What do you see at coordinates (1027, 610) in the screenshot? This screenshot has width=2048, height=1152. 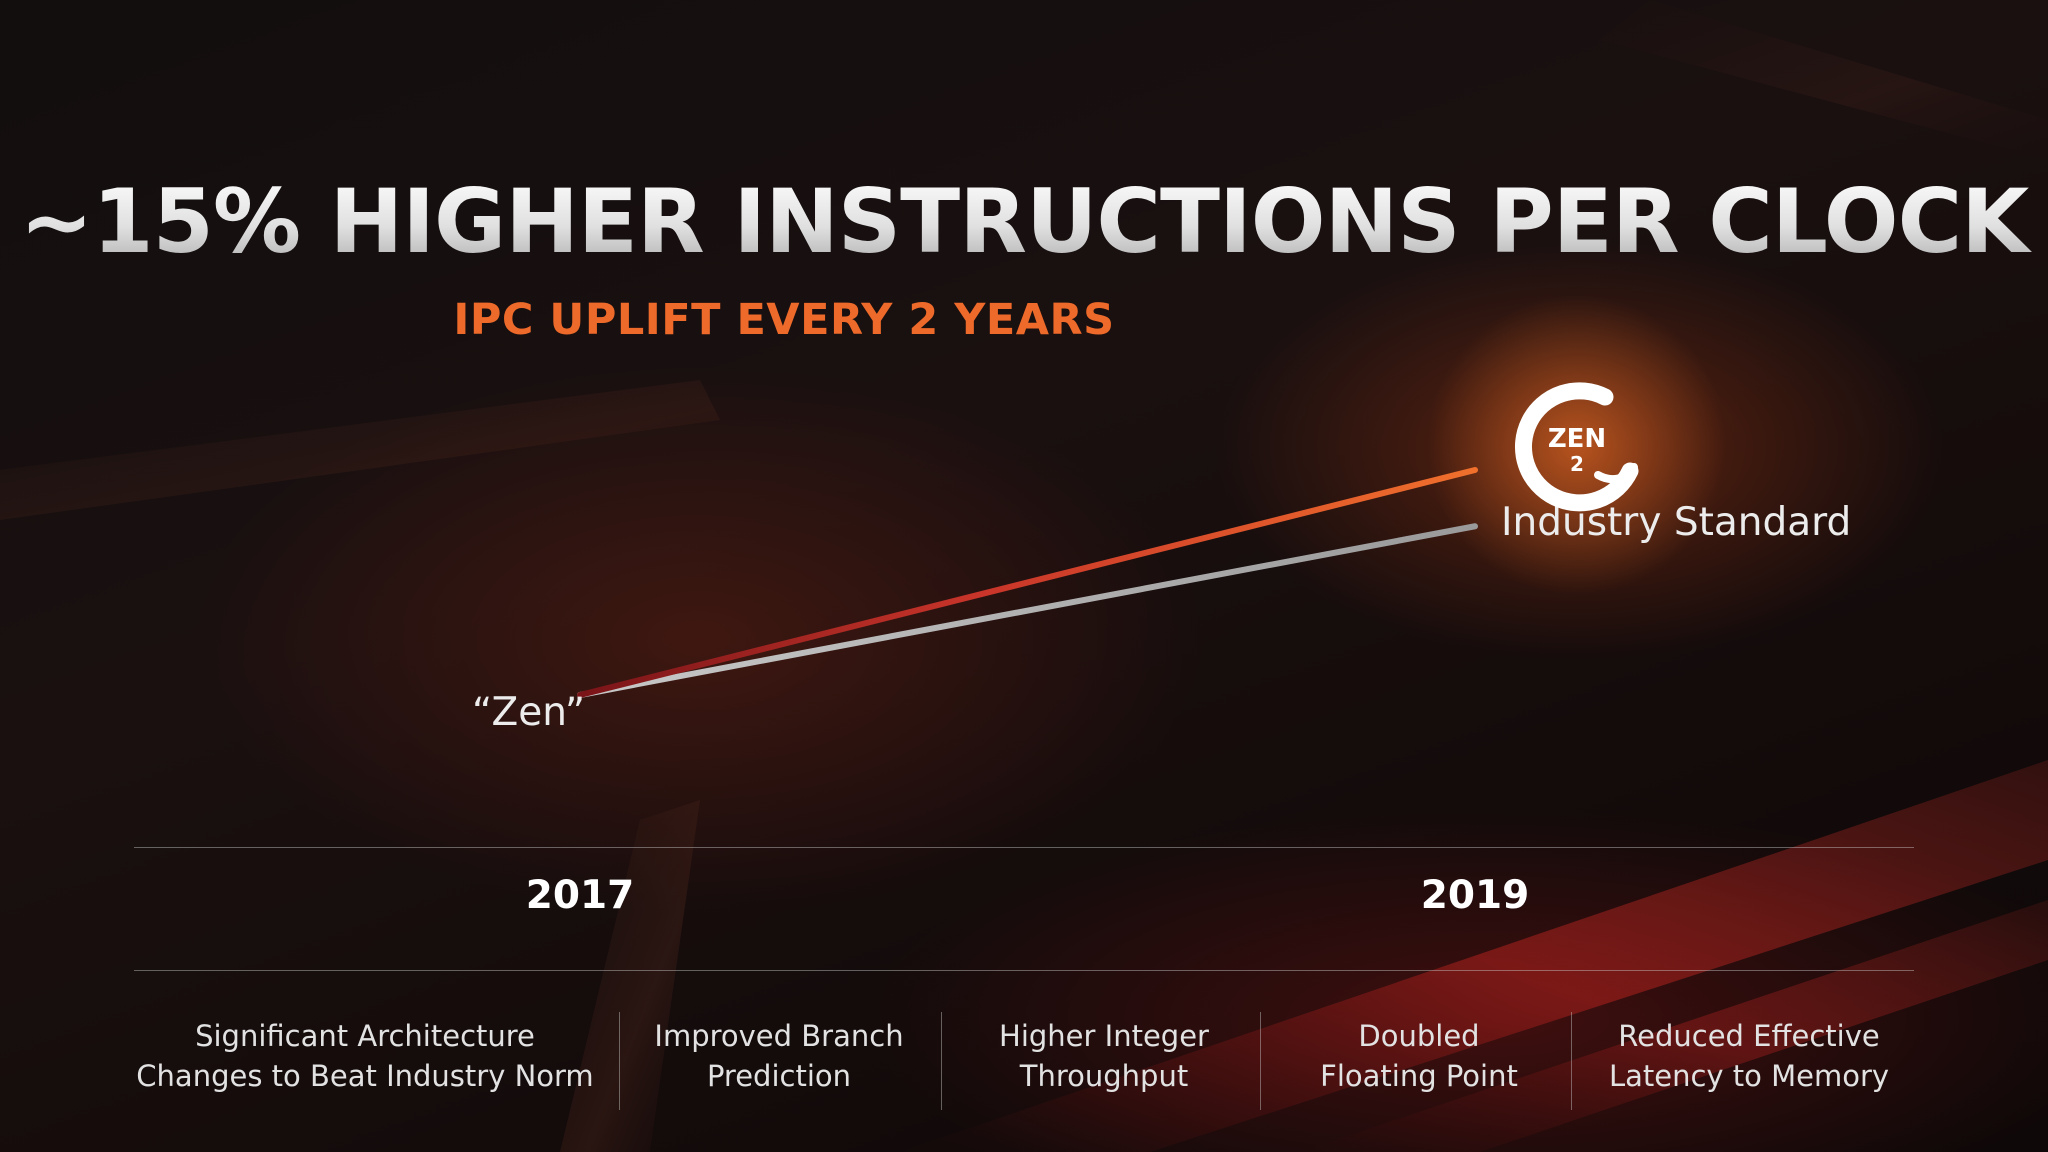 I see `series-line-industry-standard` at bounding box center [1027, 610].